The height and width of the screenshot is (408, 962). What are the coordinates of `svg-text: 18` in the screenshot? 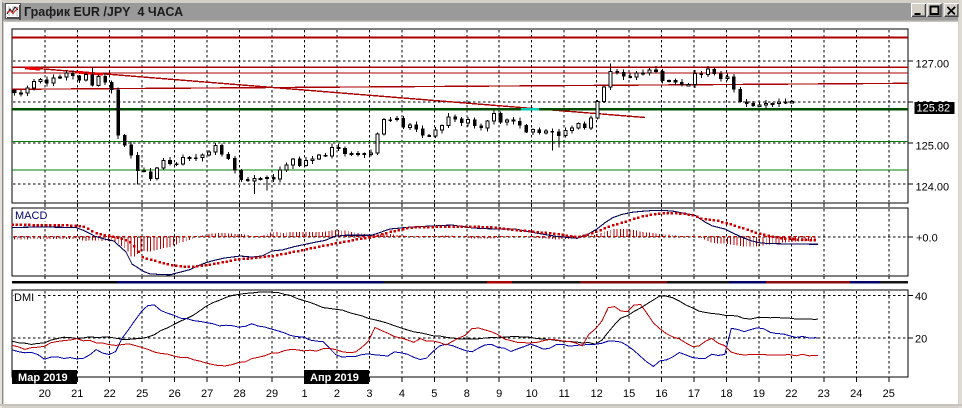 It's located at (726, 394).